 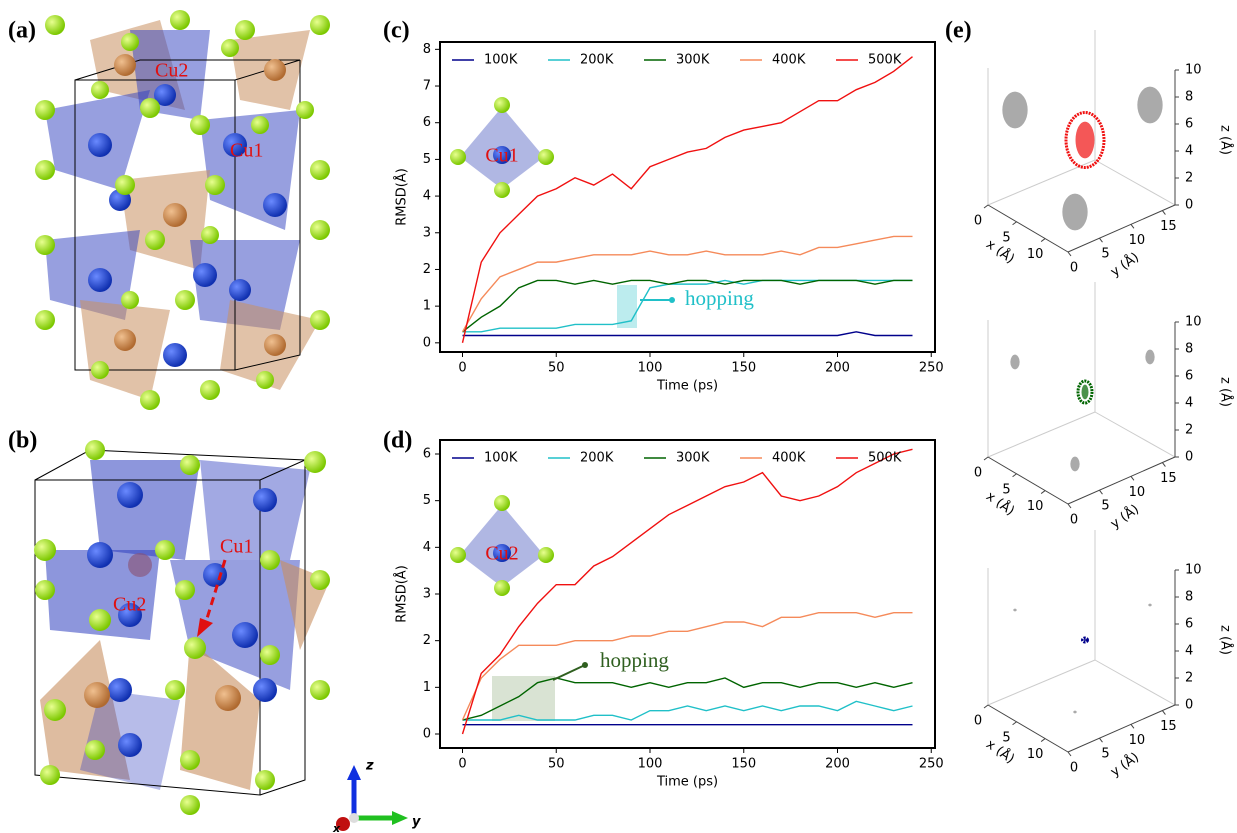 What do you see at coordinates (182, 627) in the screenshot?
I see `structure-b: Cu1 Cu2` at bounding box center [182, 627].